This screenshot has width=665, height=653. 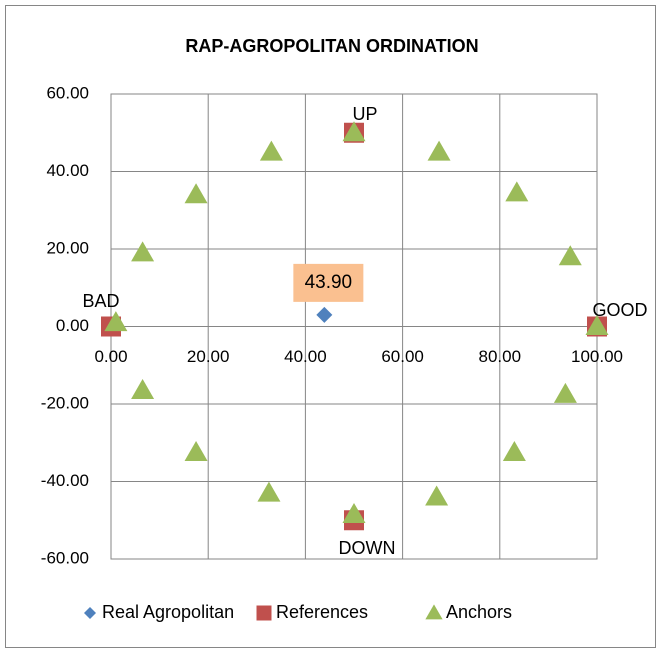 What do you see at coordinates (619, 310) in the screenshot?
I see `annotation: GOOD` at bounding box center [619, 310].